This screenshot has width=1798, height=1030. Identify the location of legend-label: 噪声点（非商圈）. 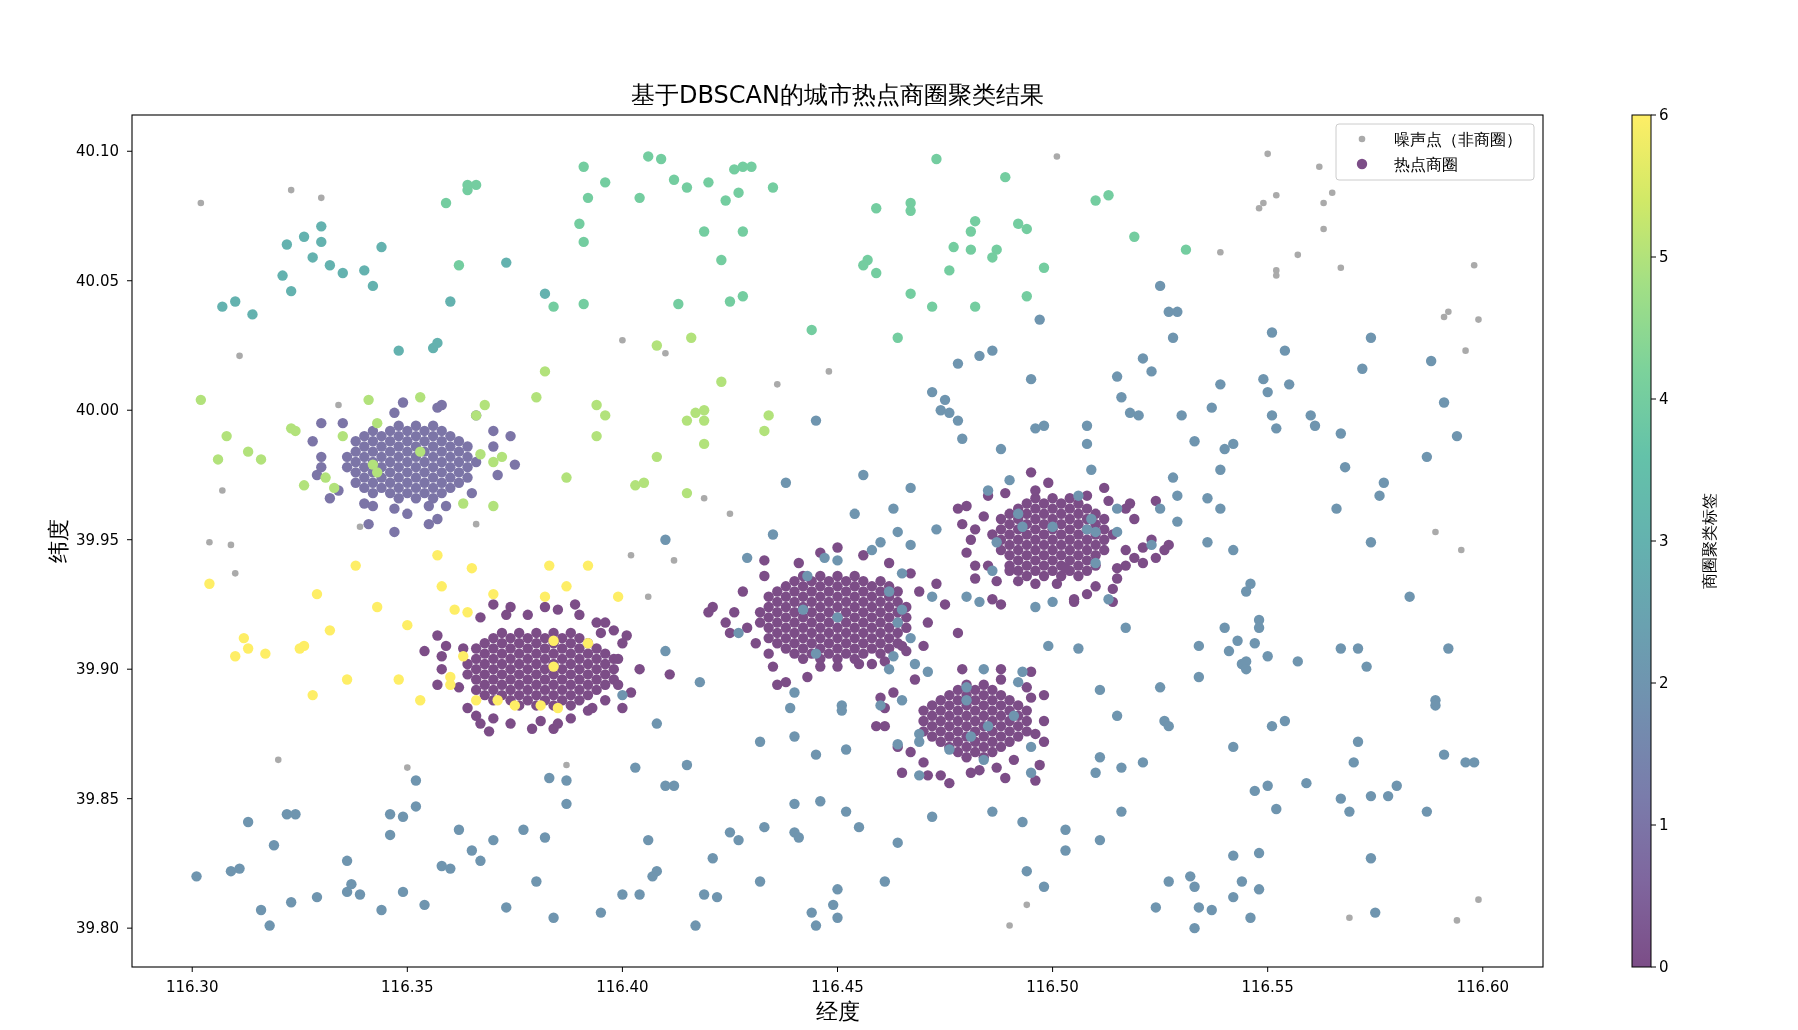
(1458, 139).